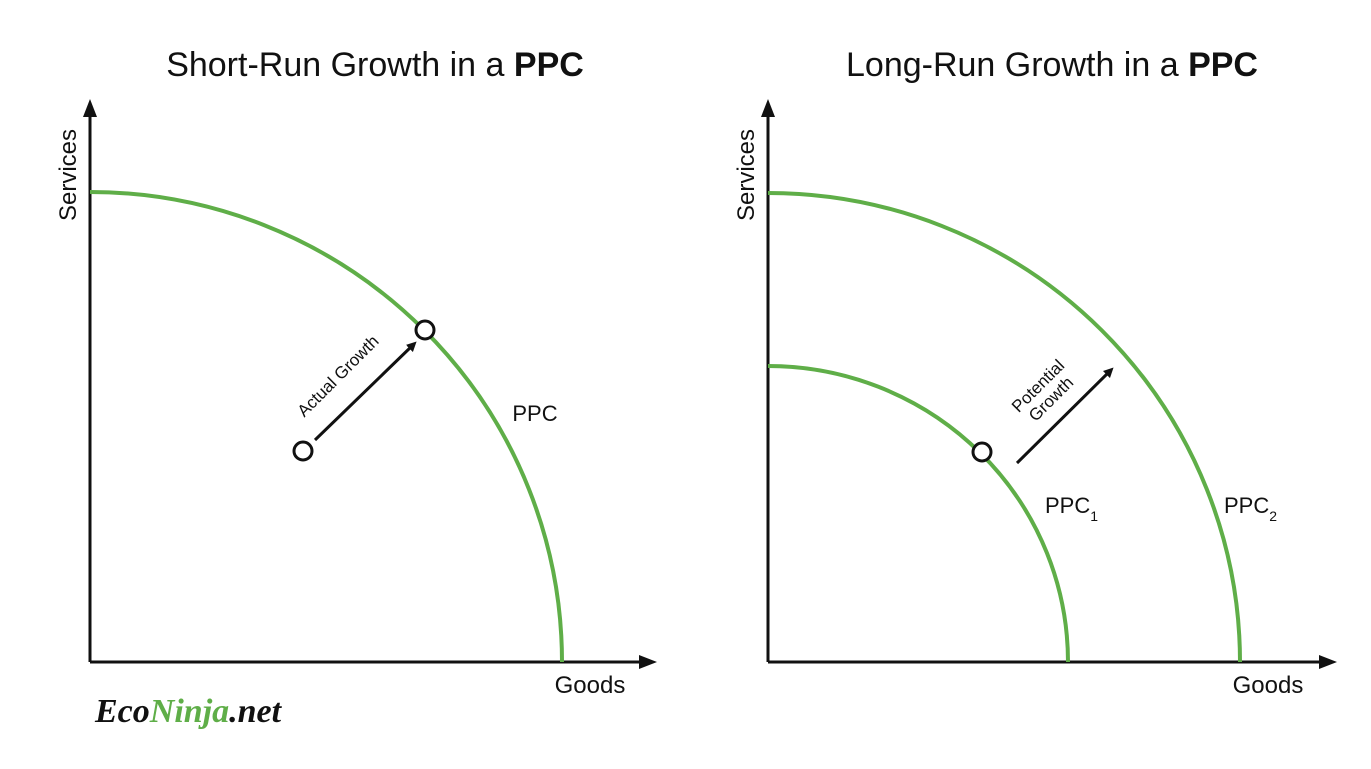  I want to click on logo-part: Ninja, so click(189, 711).